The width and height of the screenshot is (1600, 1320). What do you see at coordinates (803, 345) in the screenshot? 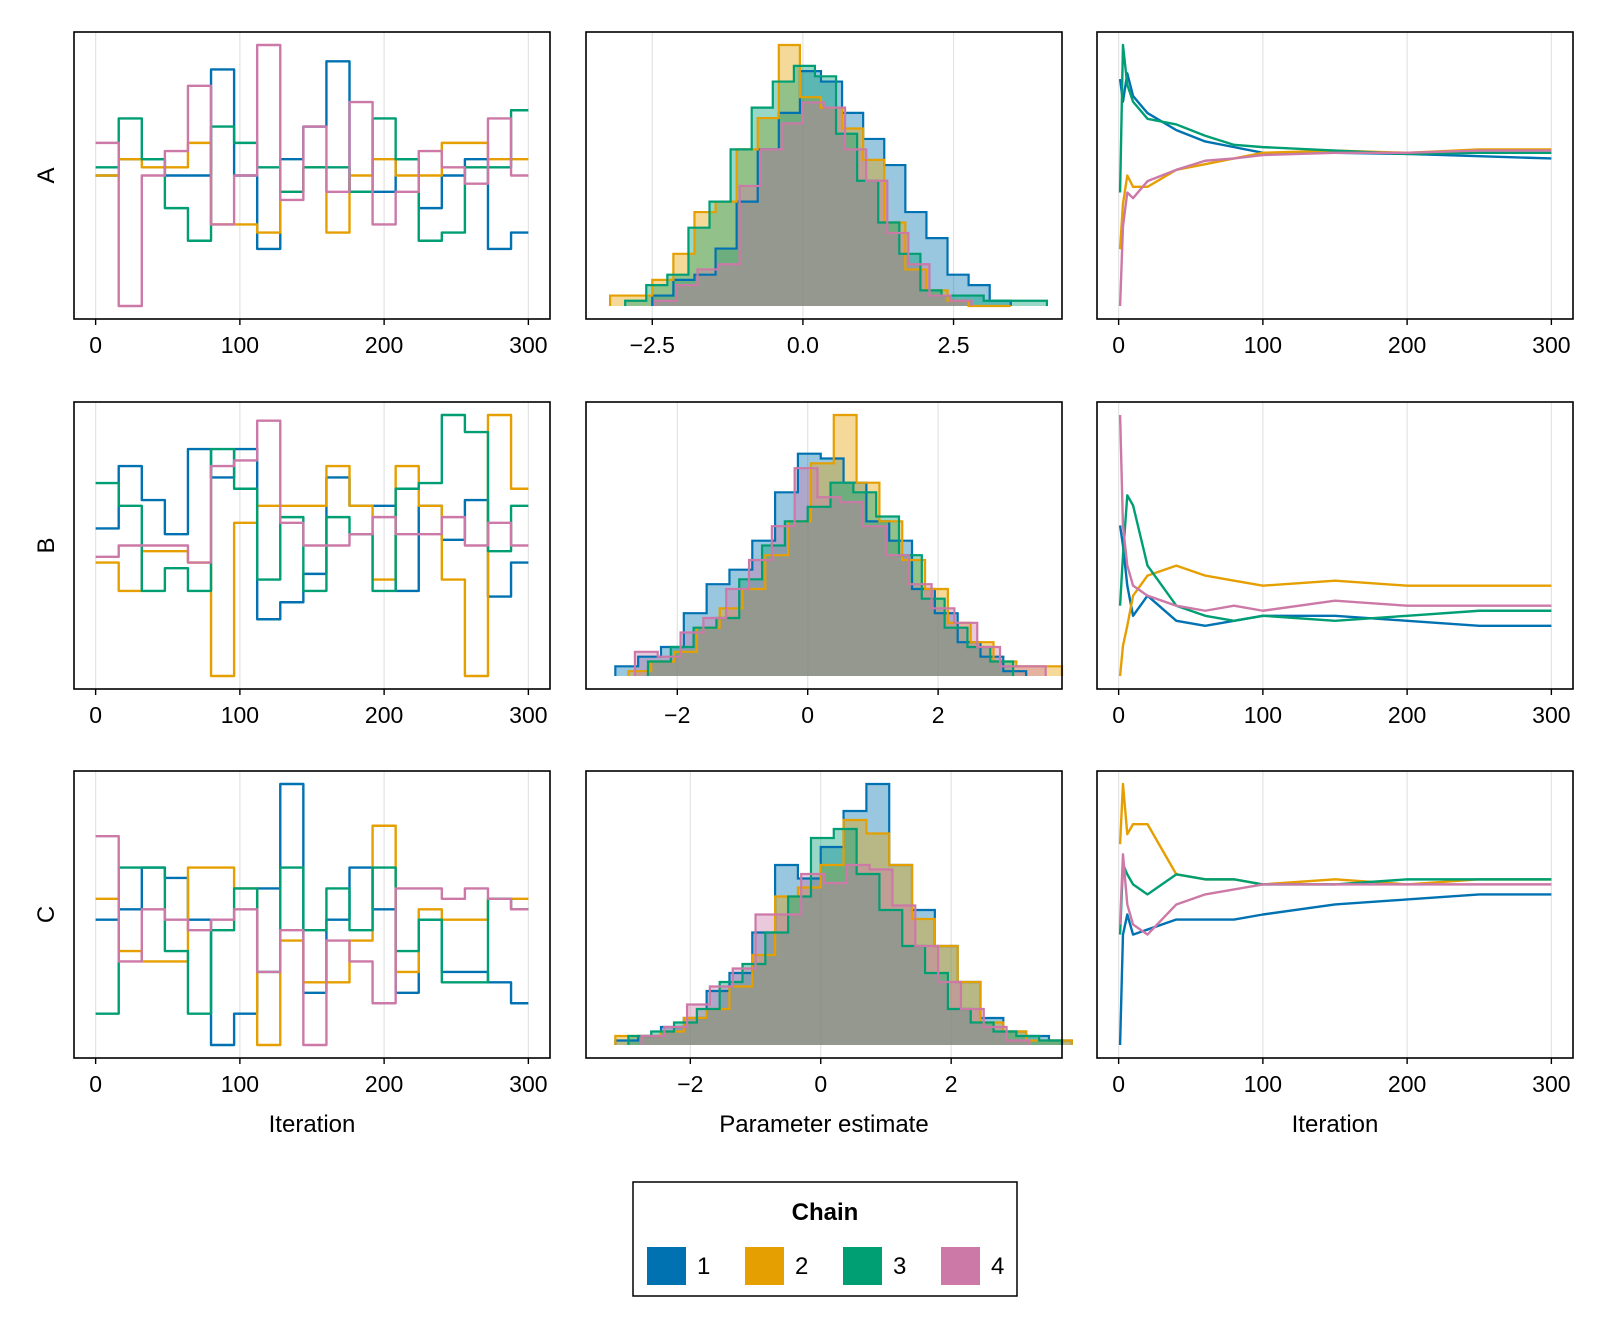
I see `x-tick-label: 0.0` at bounding box center [803, 345].